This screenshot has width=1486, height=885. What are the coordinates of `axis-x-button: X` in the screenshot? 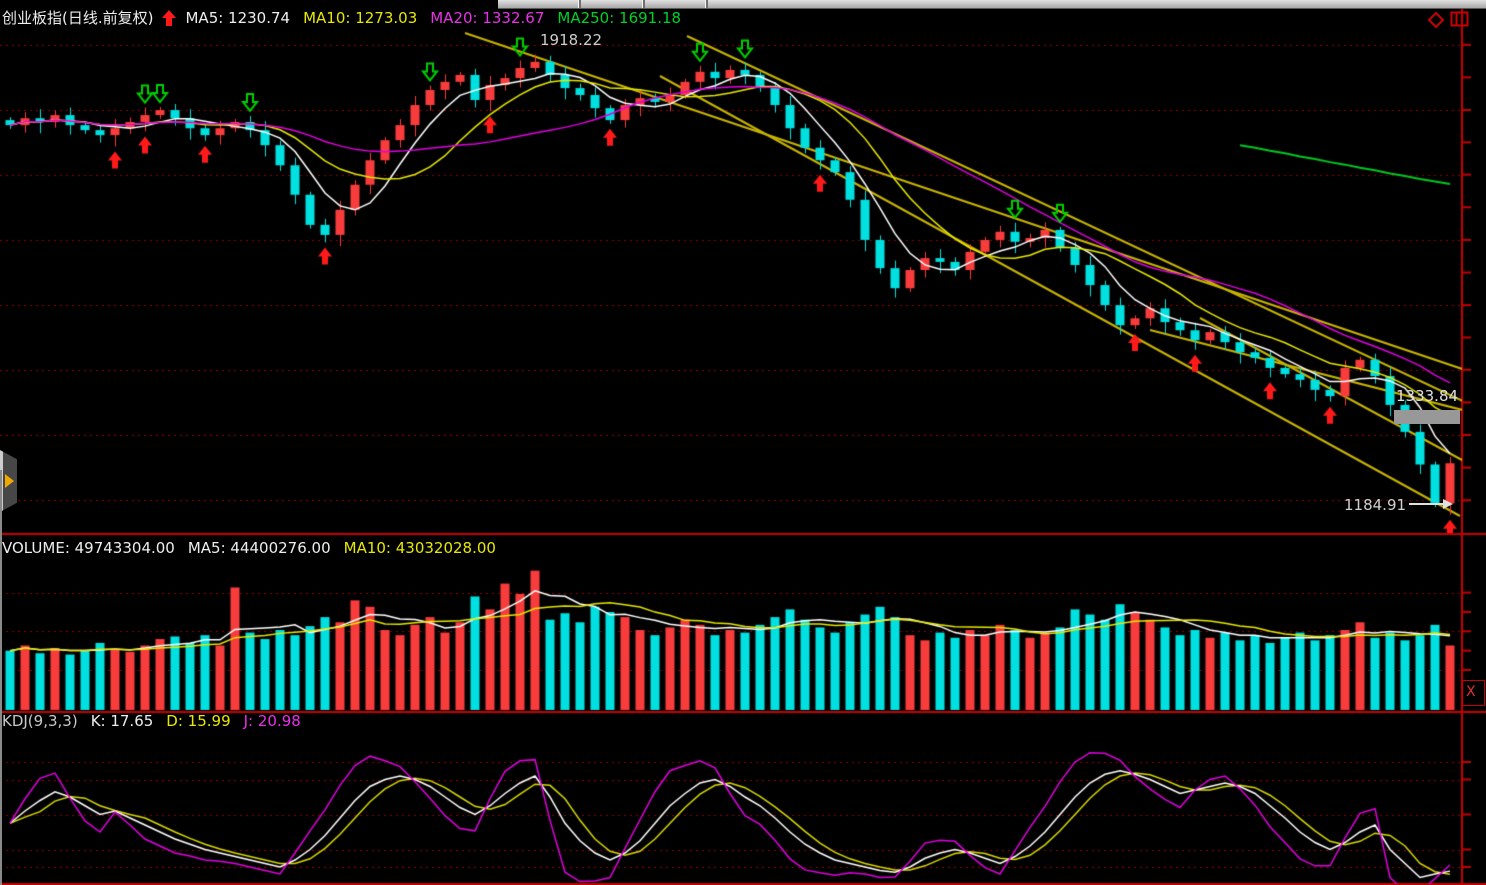 It's located at (1473, 693).